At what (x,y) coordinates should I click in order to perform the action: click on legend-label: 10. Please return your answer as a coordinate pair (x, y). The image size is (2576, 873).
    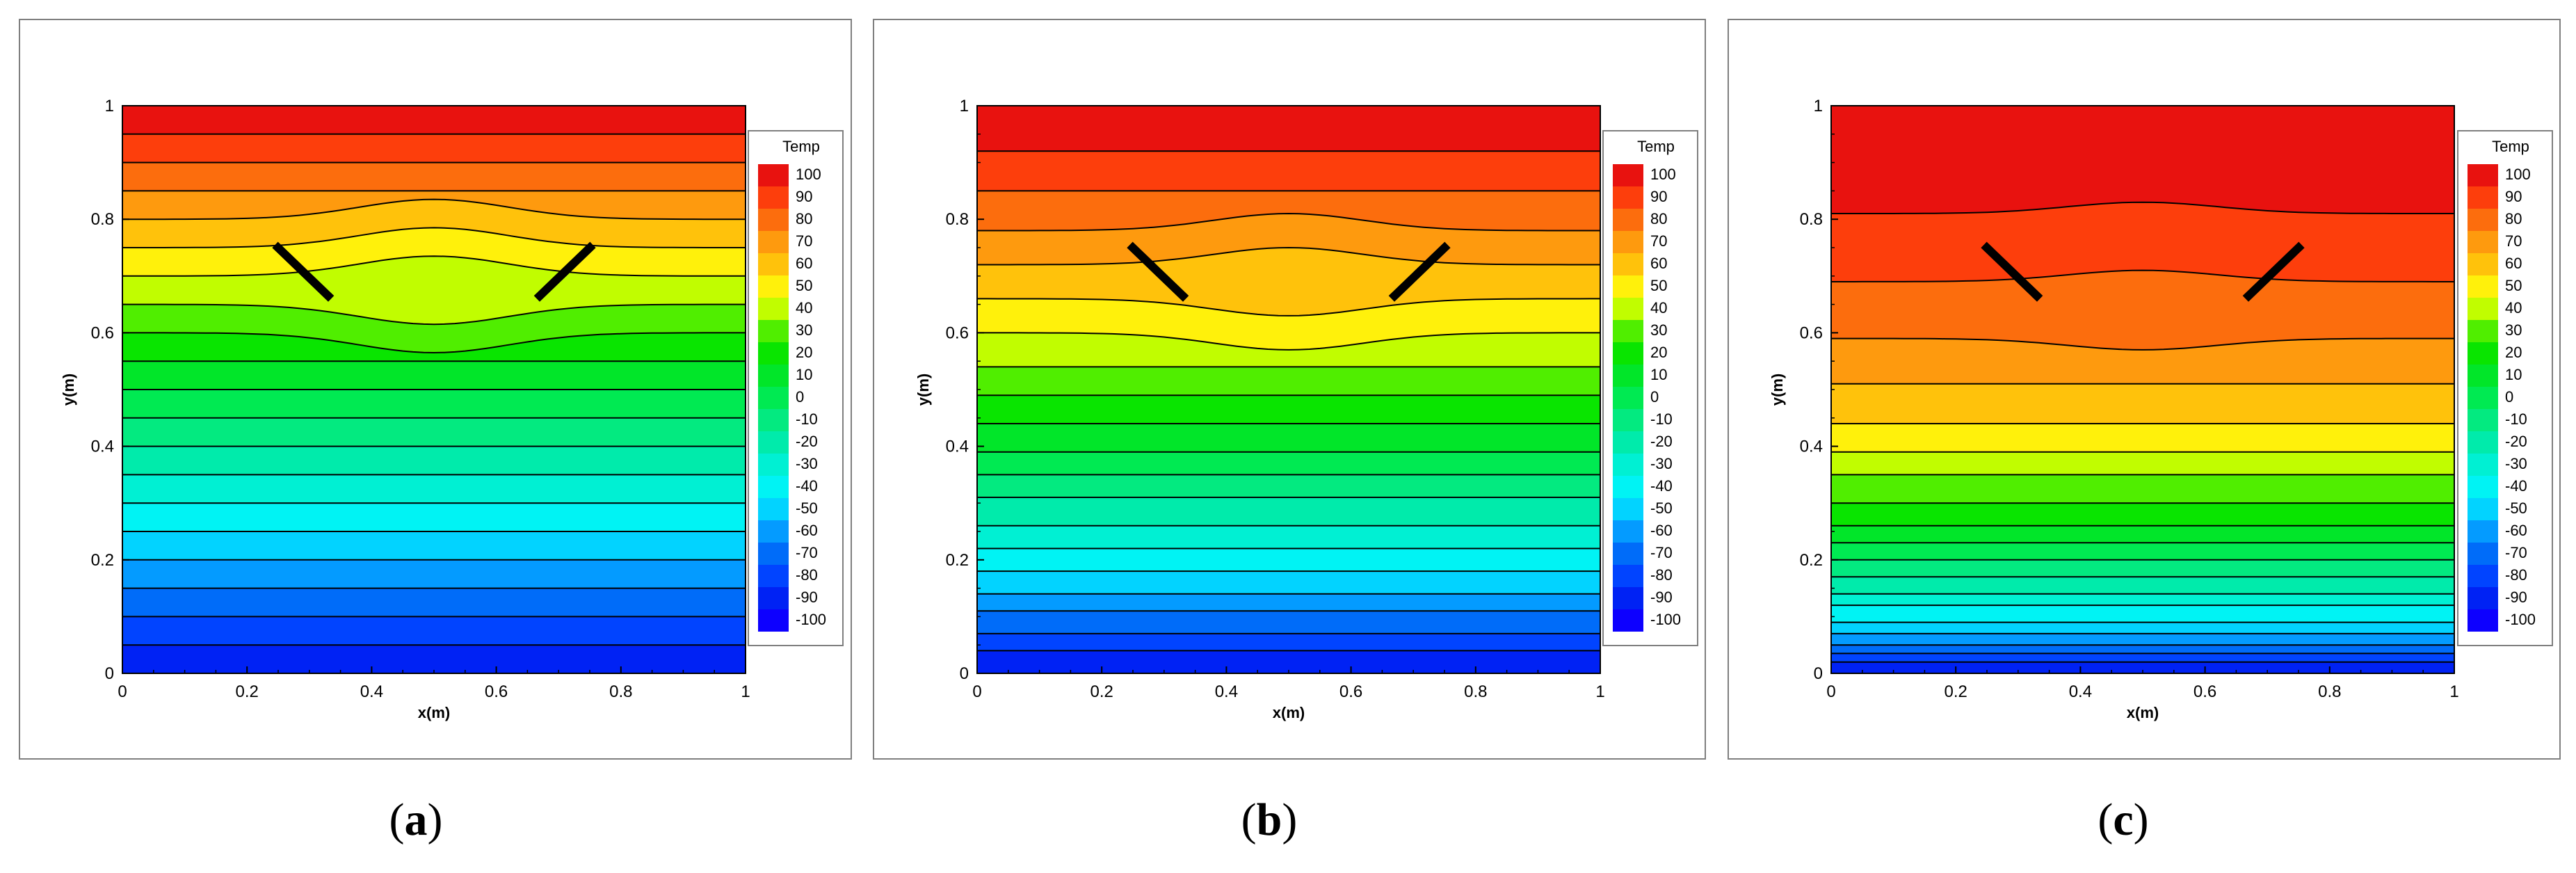
    Looking at the image, I should click on (804, 374).